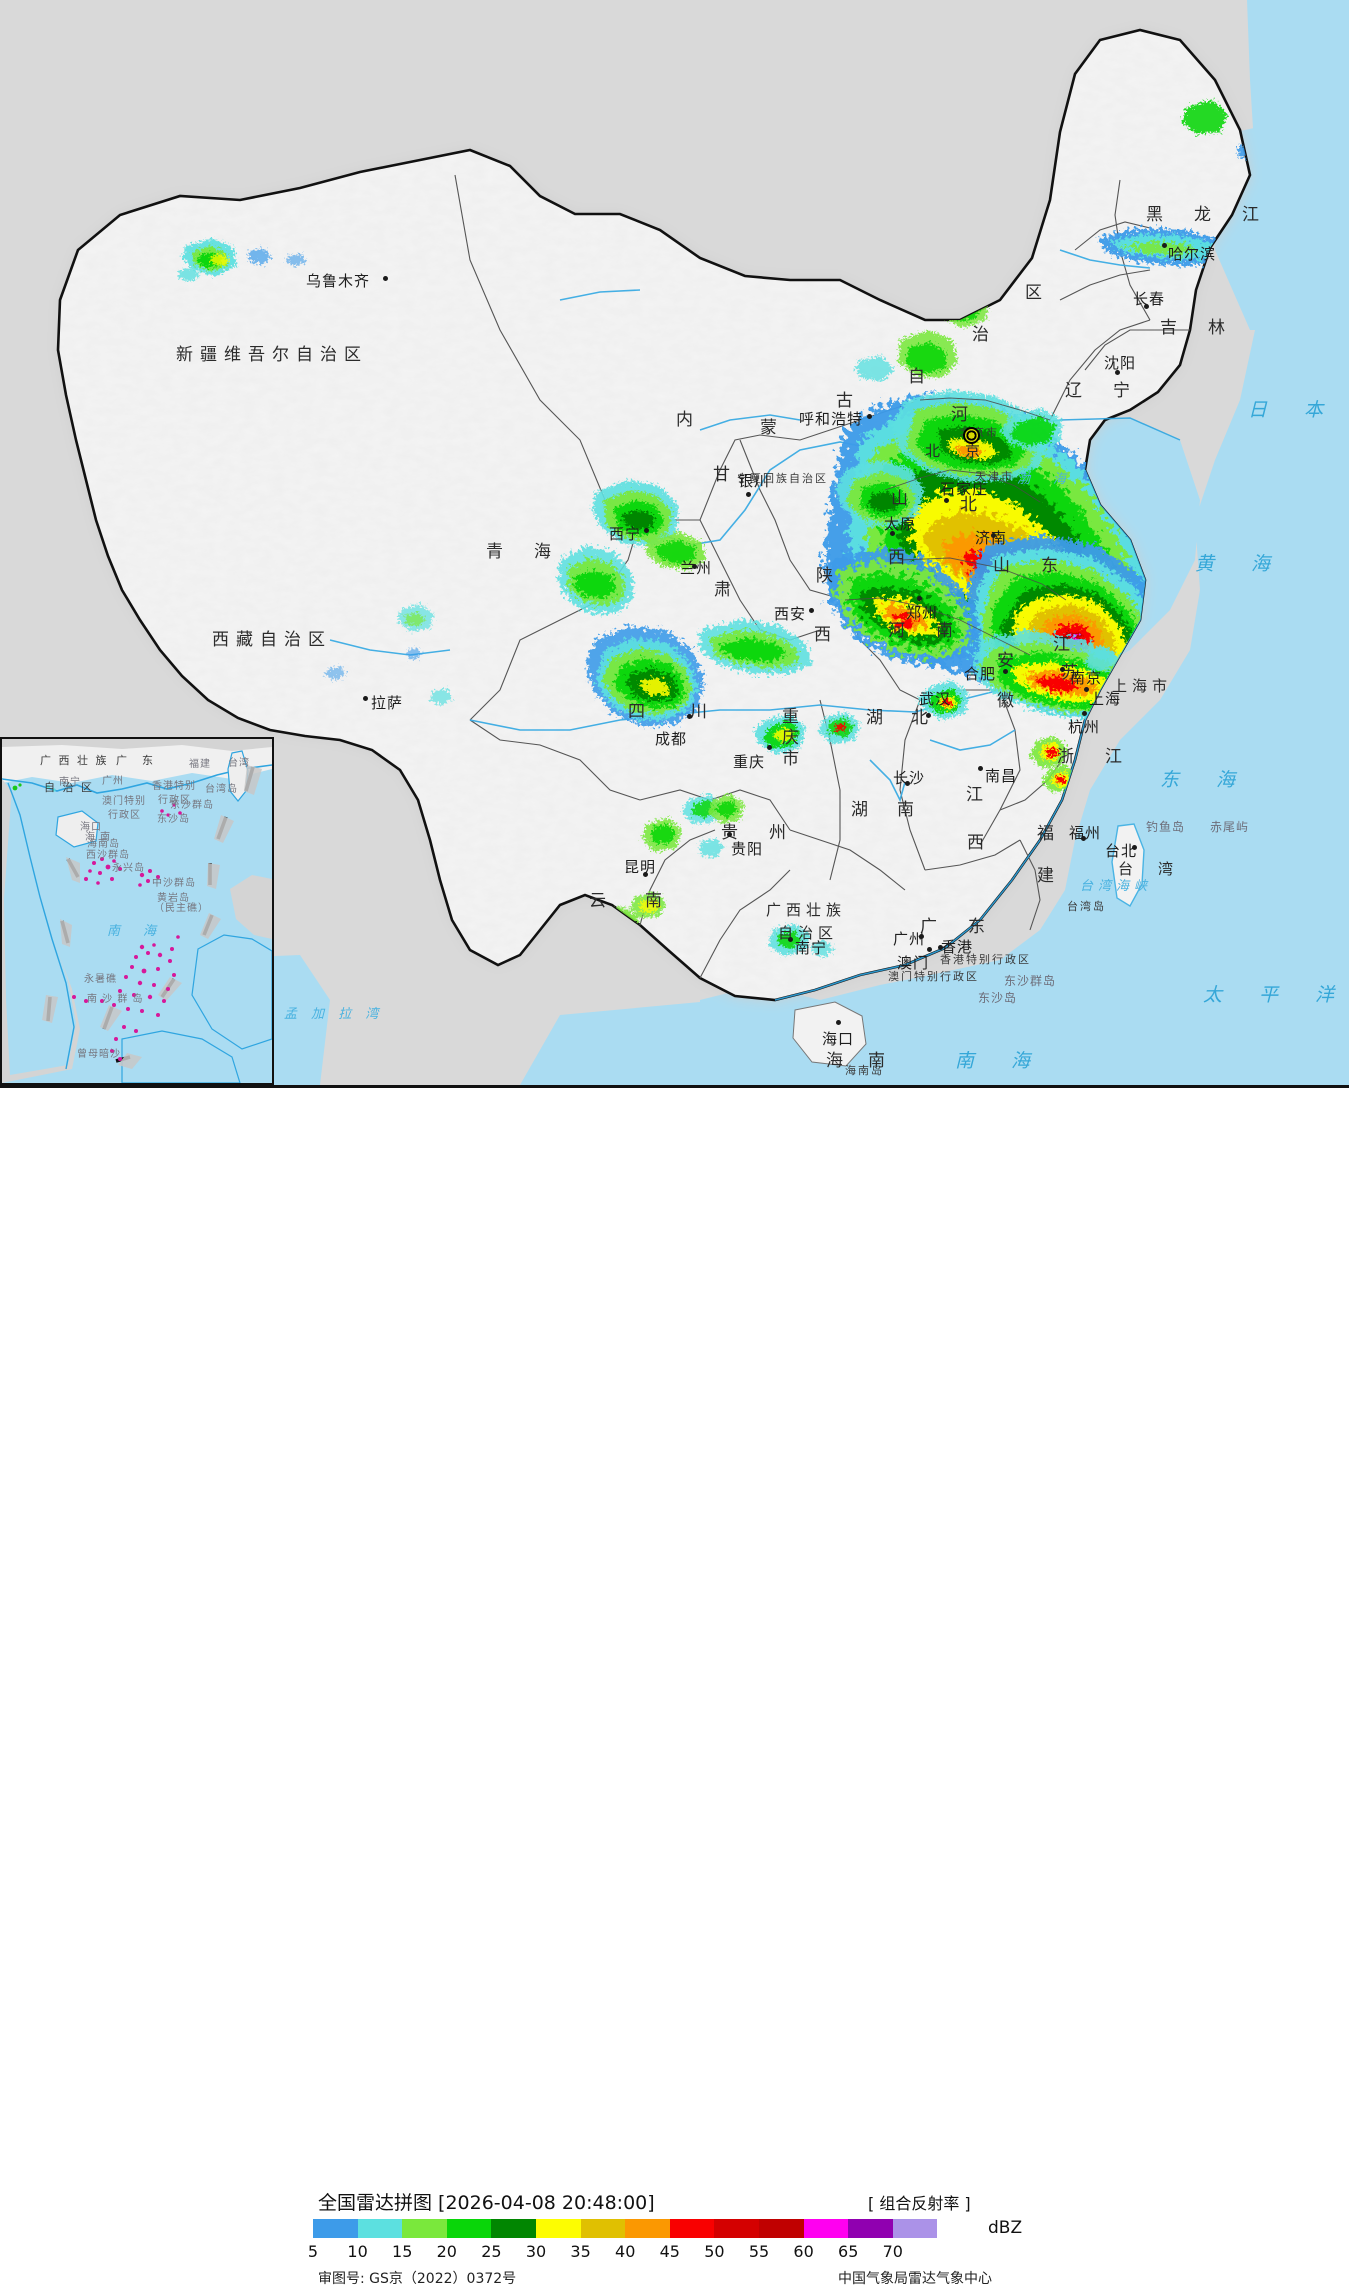 This screenshot has width=1349, height=2288. What do you see at coordinates (649, 525) in the screenshot?
I see `echo-gansu-qinghai` at bounding box center [649, 525].